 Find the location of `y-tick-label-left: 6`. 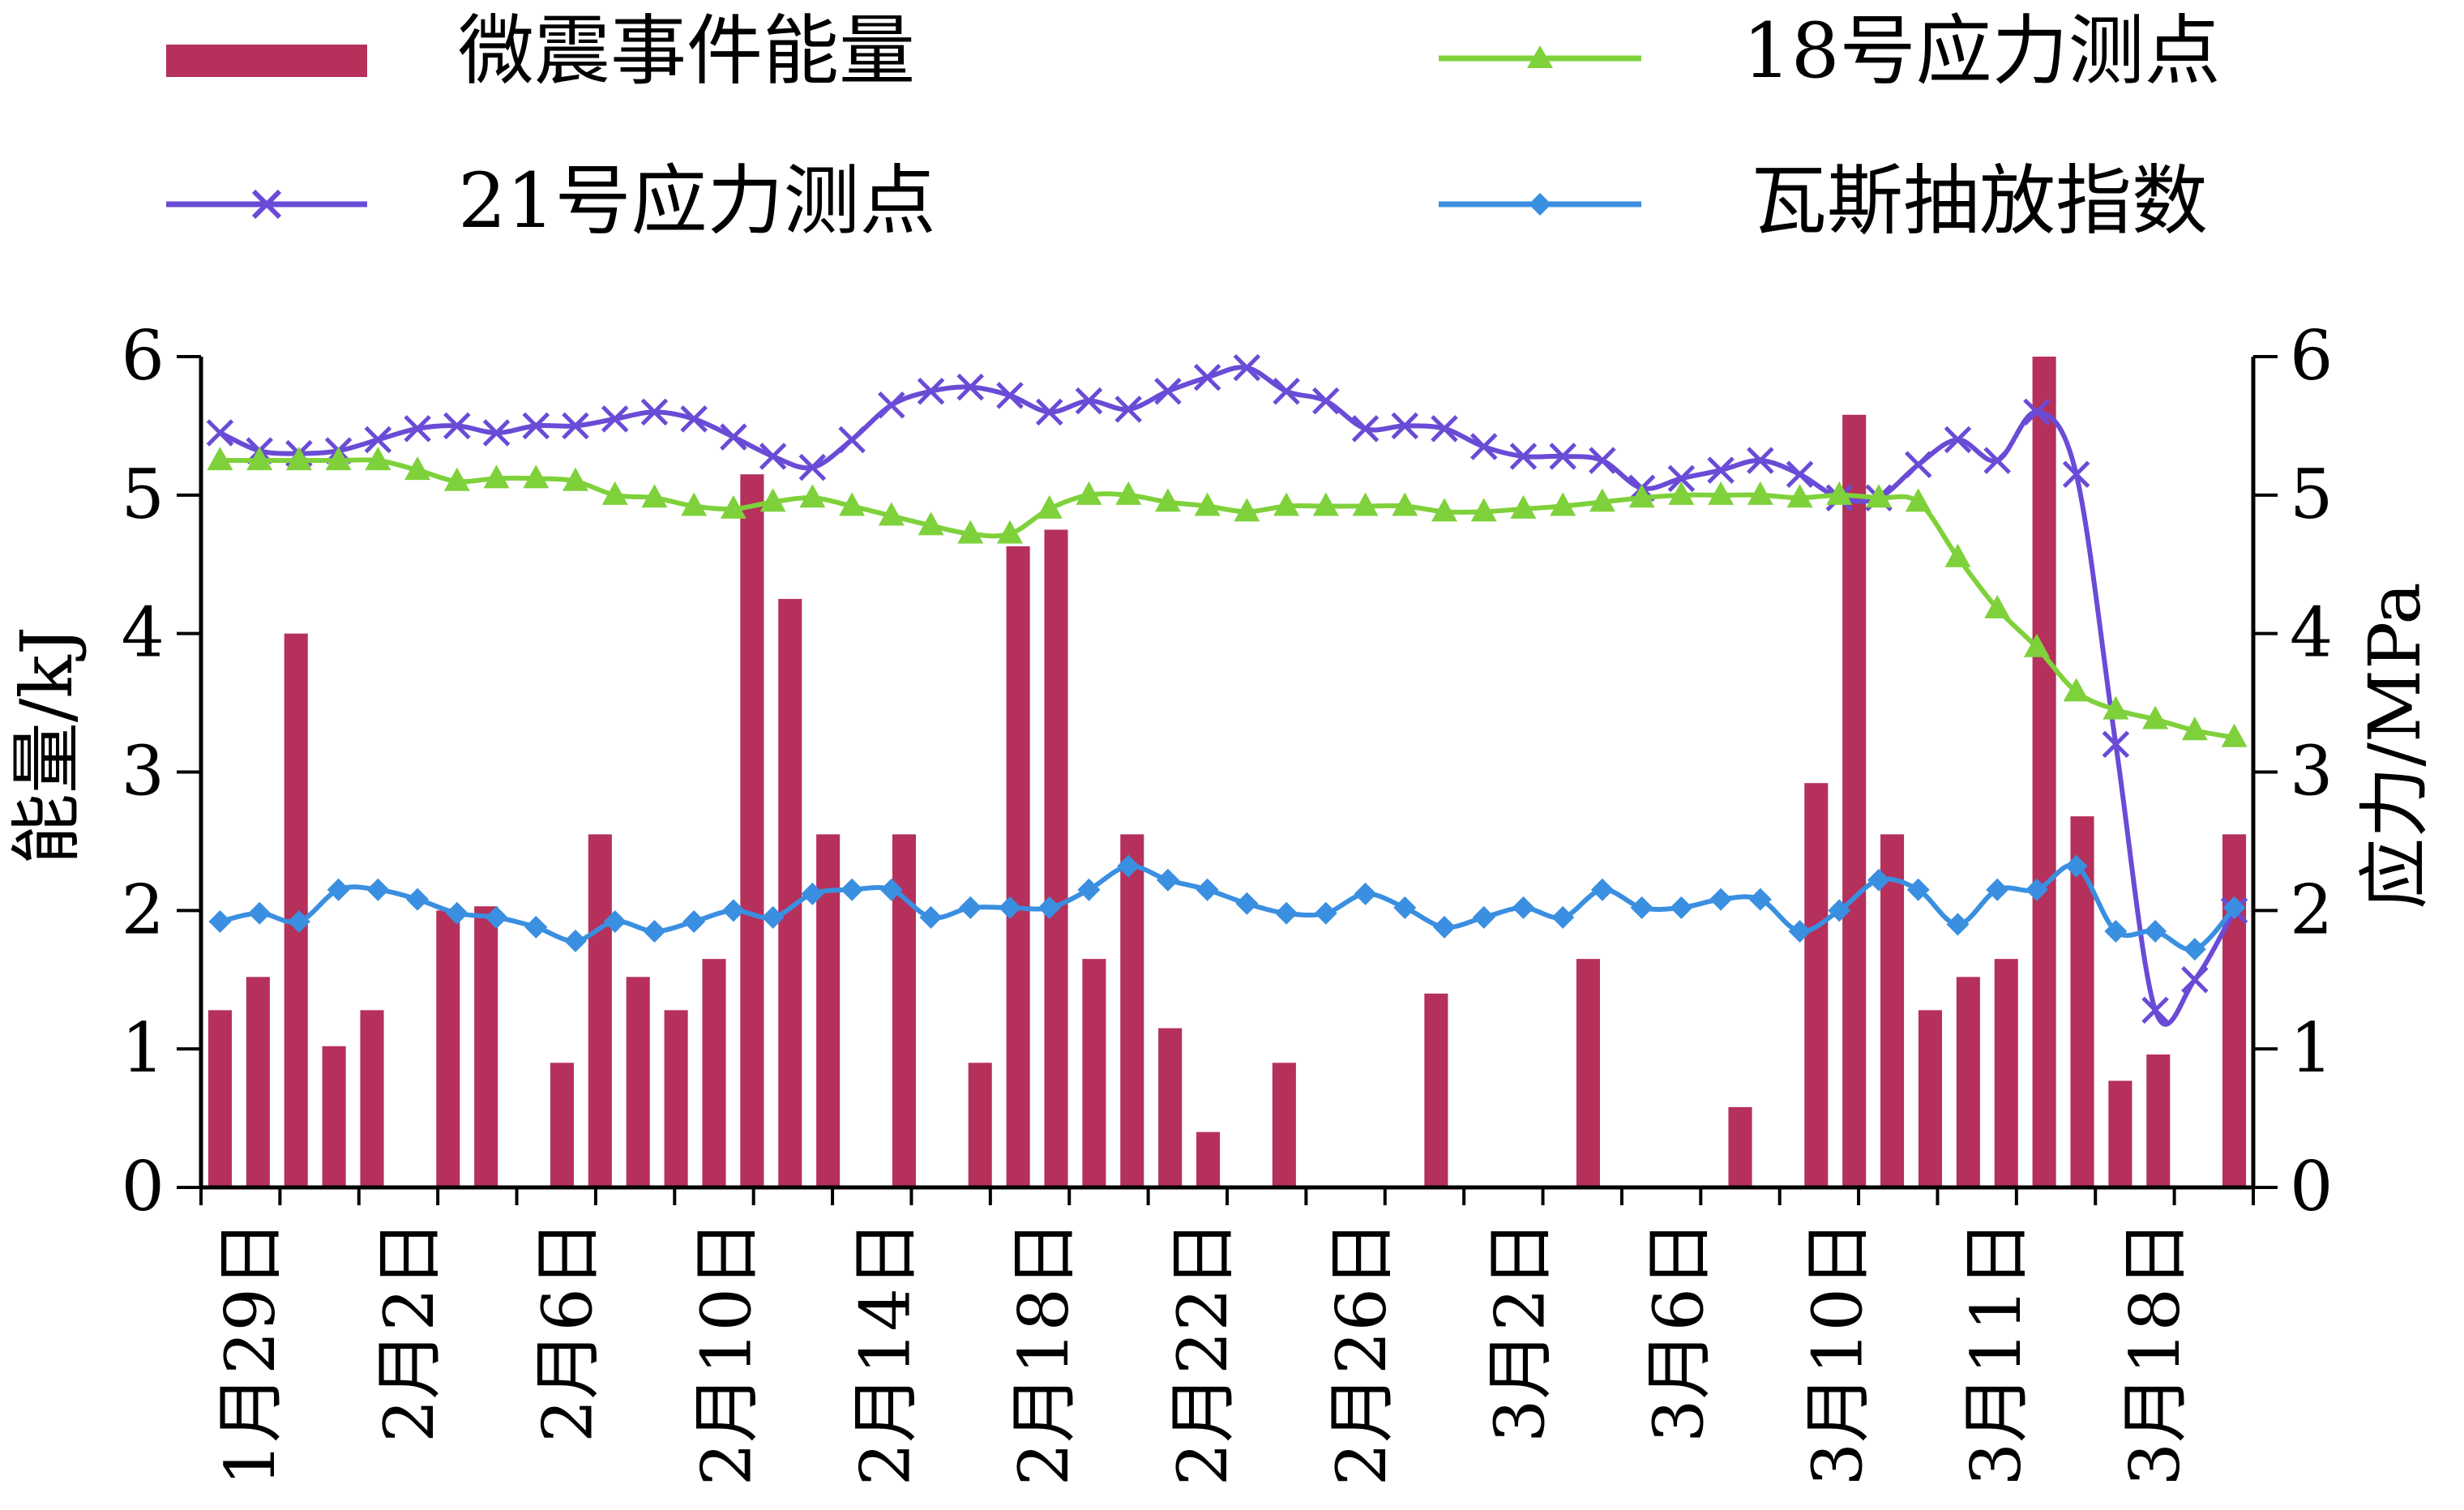

y-tick-label-left: 6 is located at coordinates (143, 356).